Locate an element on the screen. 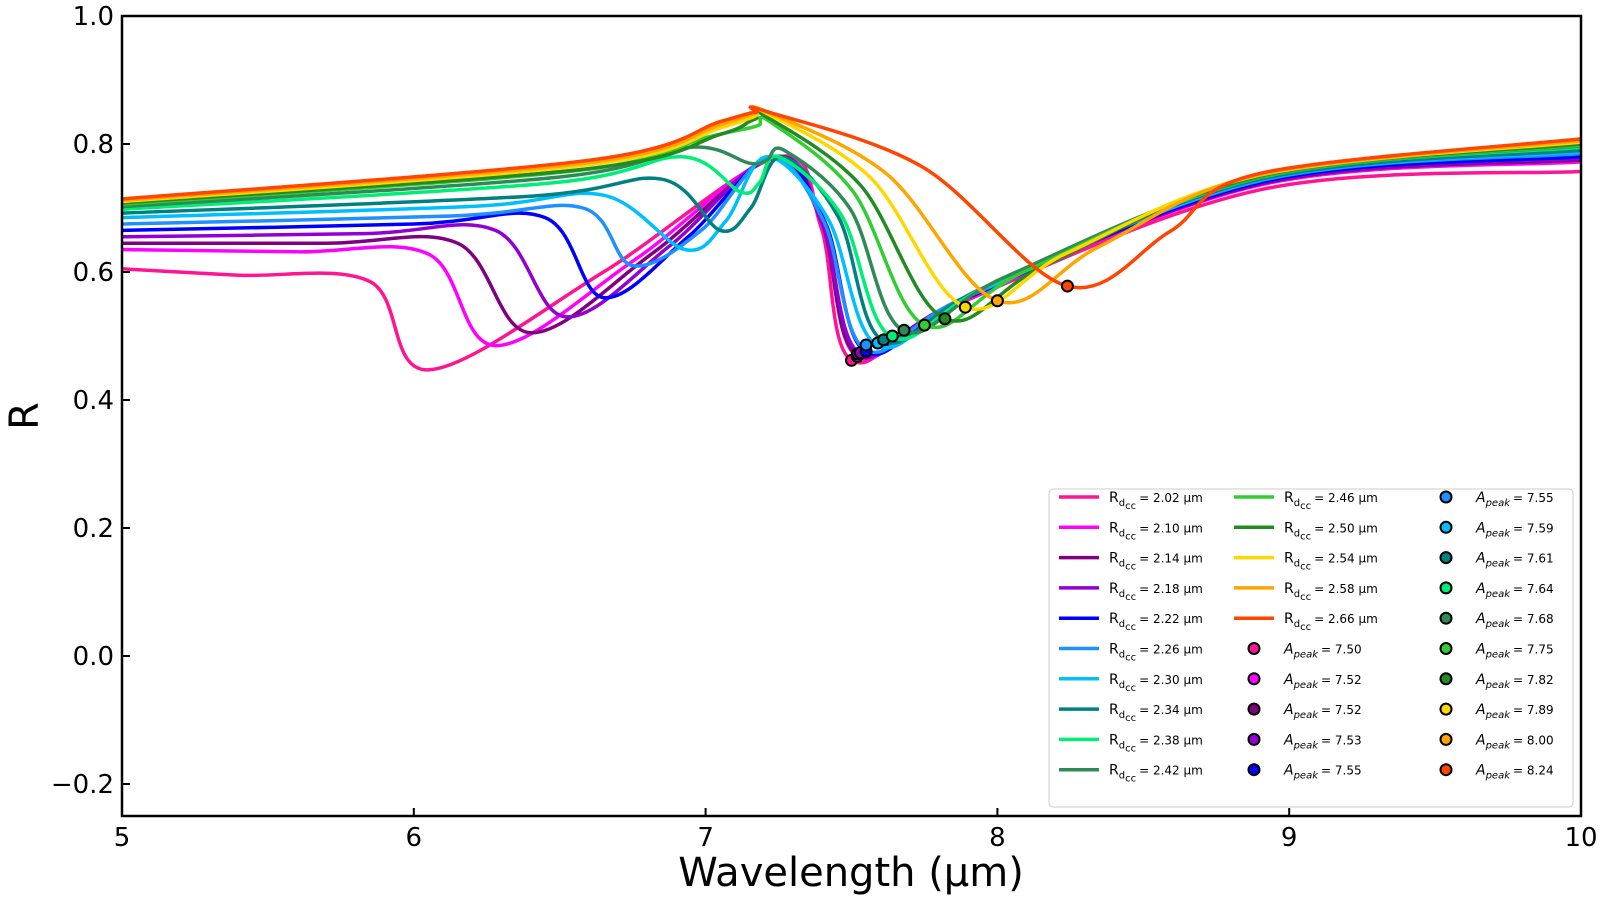  legend-label-value: = 2.18 μm is located at coordinates (1171, 589).